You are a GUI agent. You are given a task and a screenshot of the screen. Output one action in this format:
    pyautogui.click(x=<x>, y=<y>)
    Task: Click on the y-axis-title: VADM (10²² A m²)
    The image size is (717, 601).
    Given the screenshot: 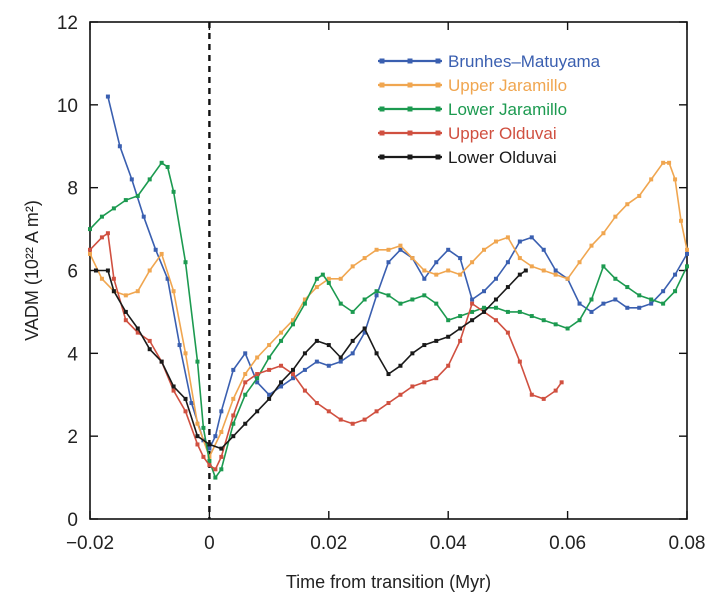 What is the action you would take?
    pyautogui.click(x=32, y=270)
    